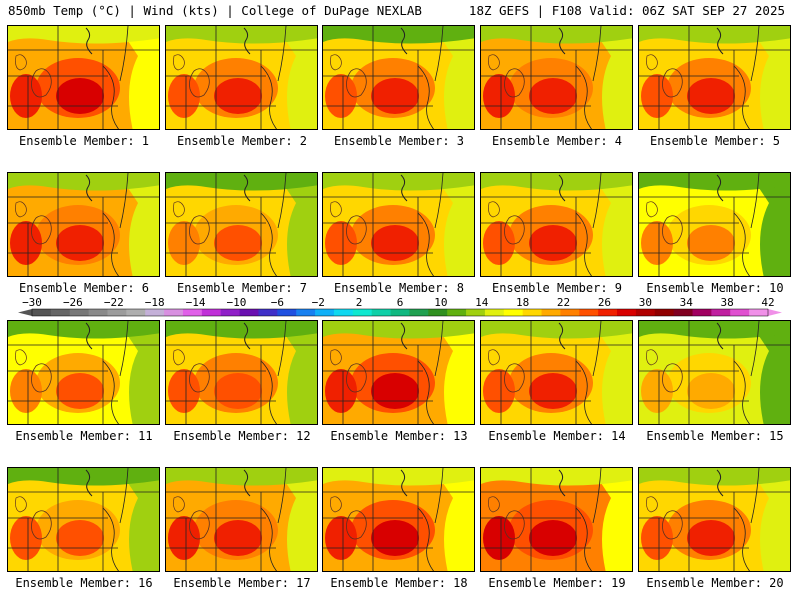 Image resolution: width=800 pixels, height=600 pixels. Describe the element at coordinates (32, 302) in the screenshot. I see `colorbar-tick-label: −30` at that location.